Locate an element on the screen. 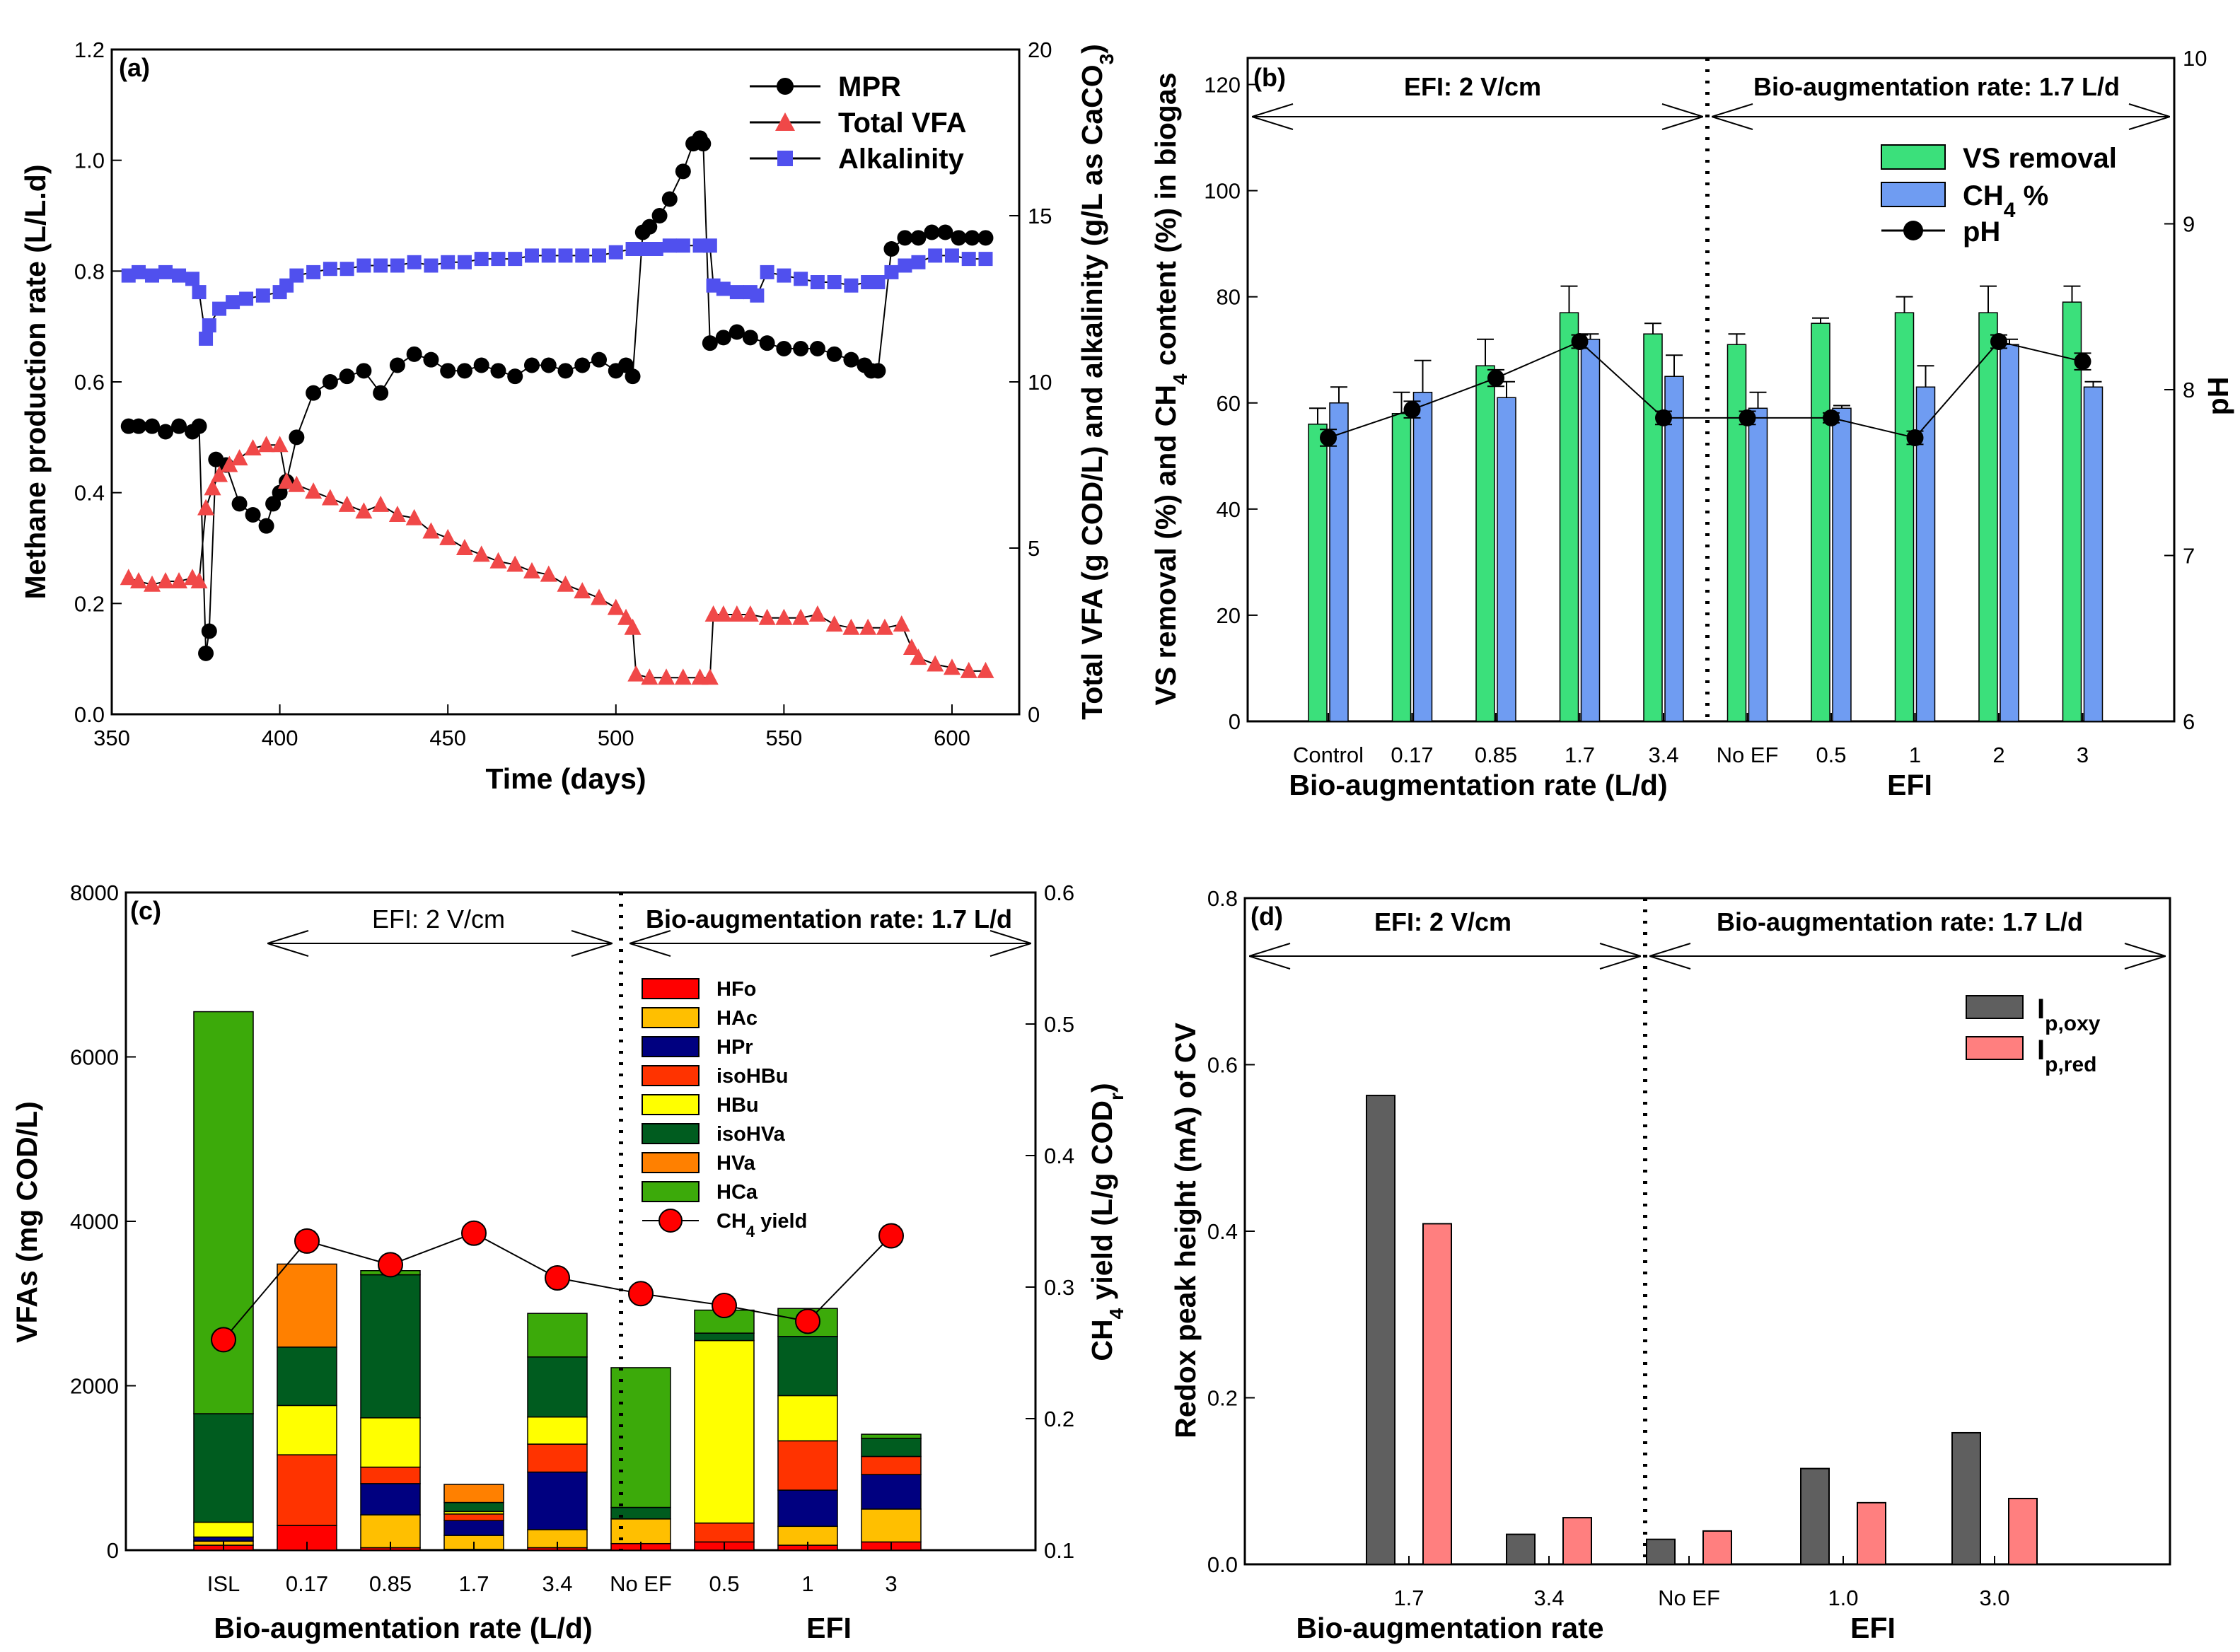 This screenshot has height=1652, width=2240. panel-b-x-tick-label: 0.5 is located at coordinates (1831, 755).